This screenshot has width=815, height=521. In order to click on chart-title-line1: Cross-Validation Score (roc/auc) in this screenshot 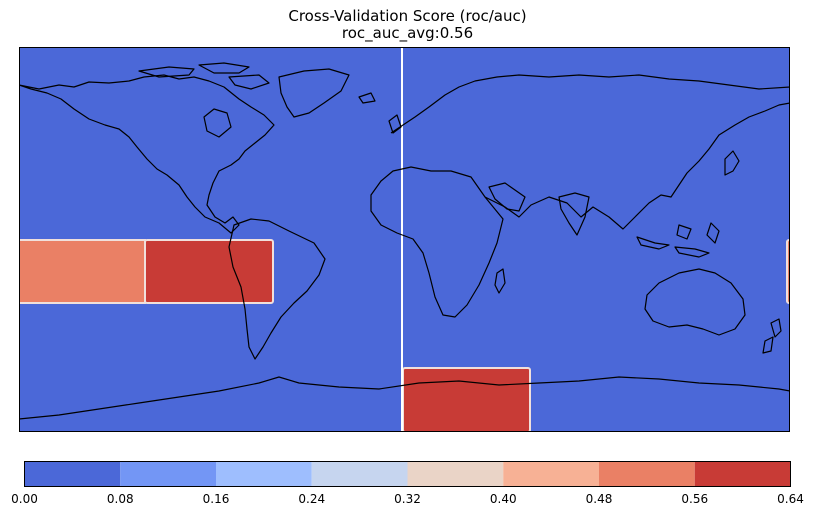, I will do `click(407, 16)`.